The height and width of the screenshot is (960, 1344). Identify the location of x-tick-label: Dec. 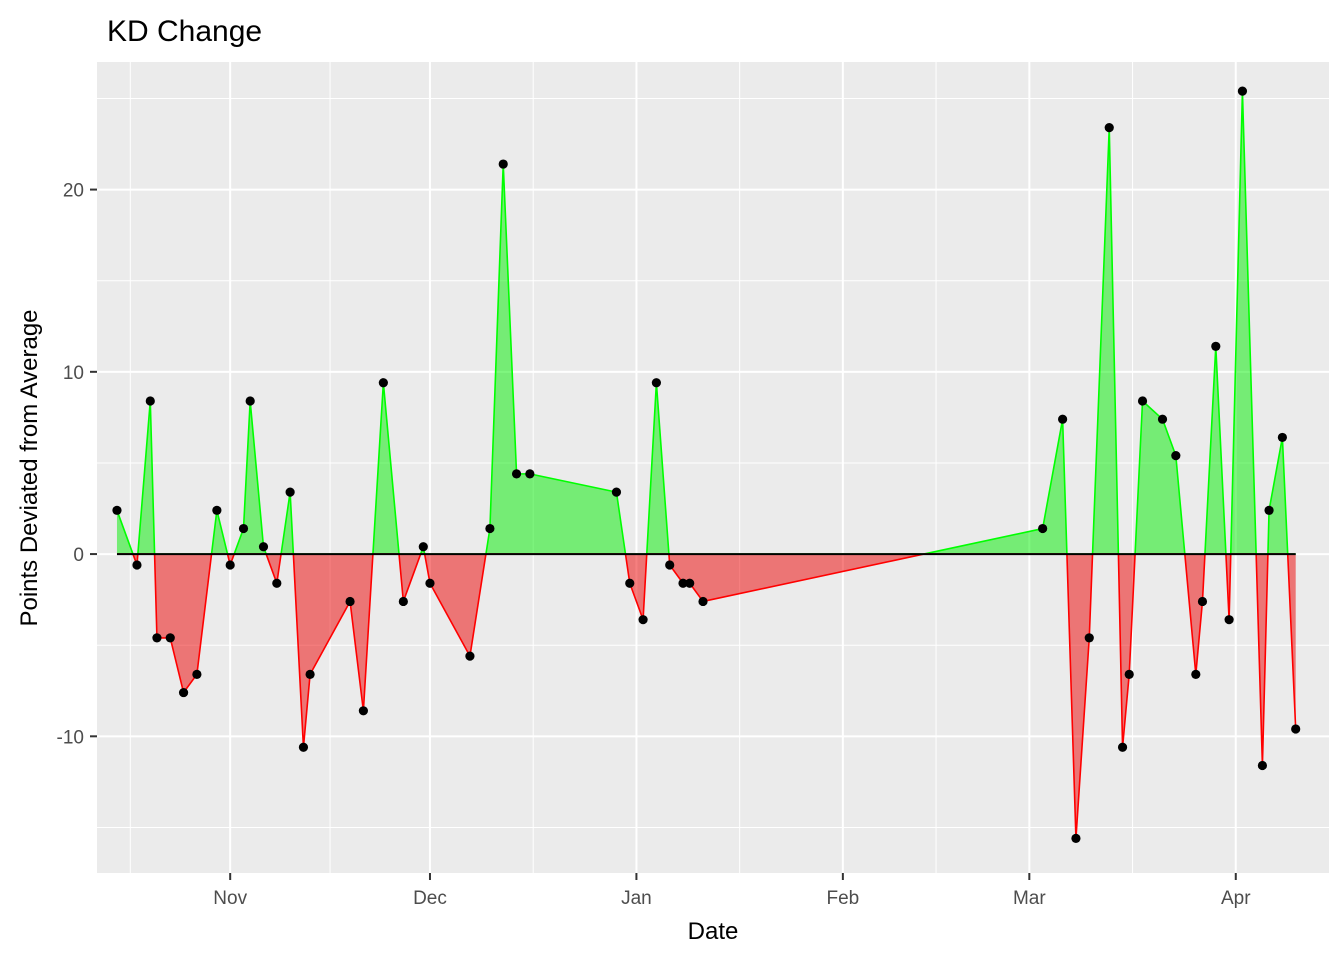
(430, 898).